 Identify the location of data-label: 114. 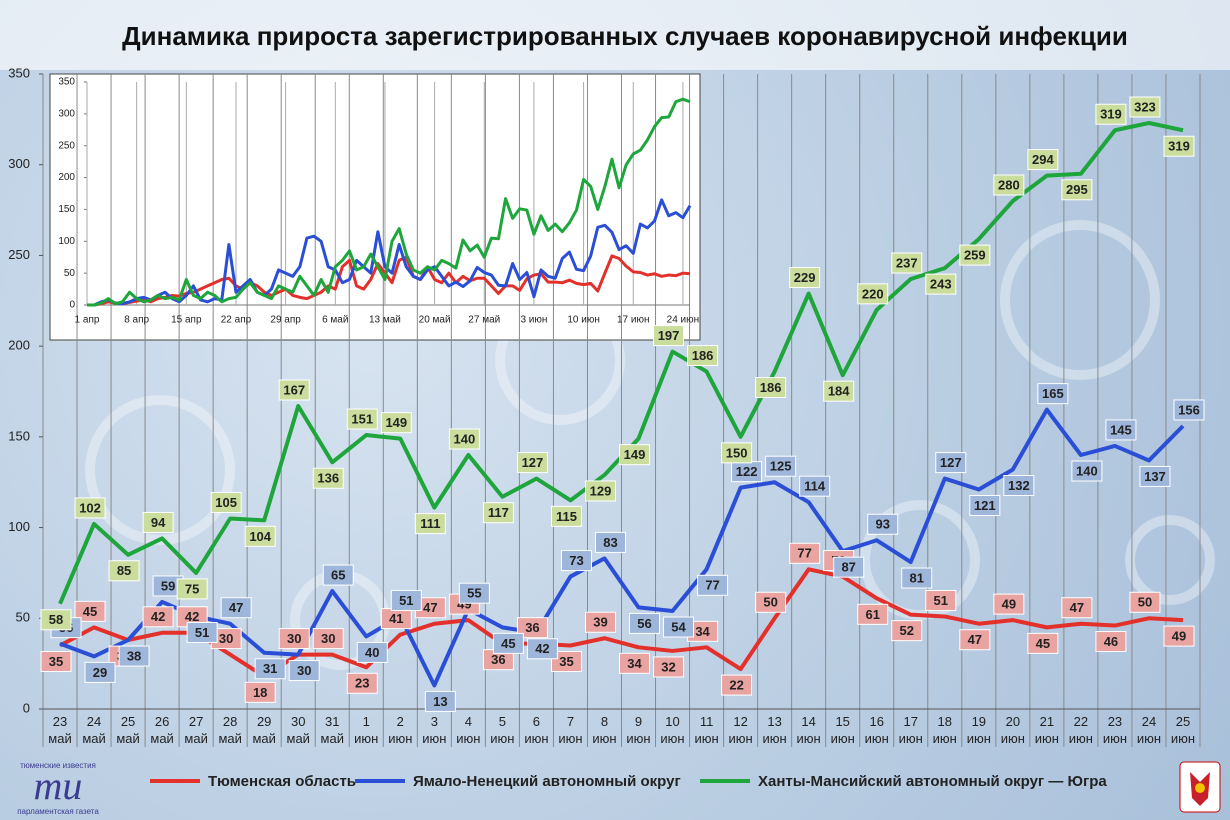
(815, 486).